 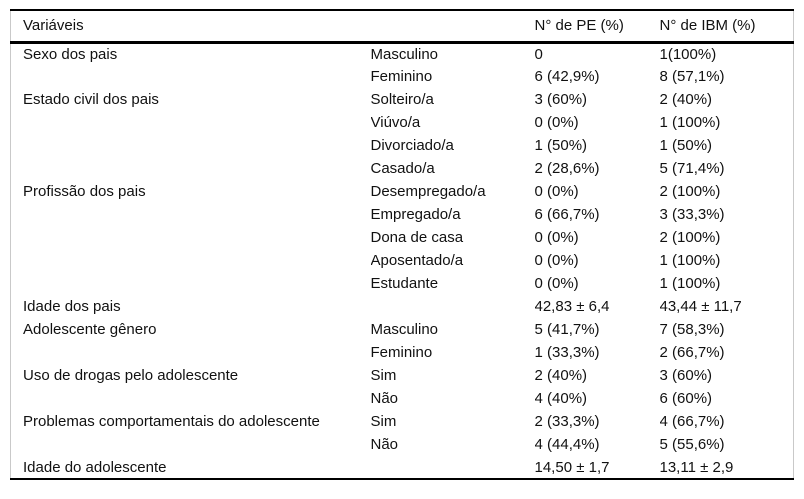 I want to click on ibm-value-cell: 4 (66,7%), so click(x=692, y=421).